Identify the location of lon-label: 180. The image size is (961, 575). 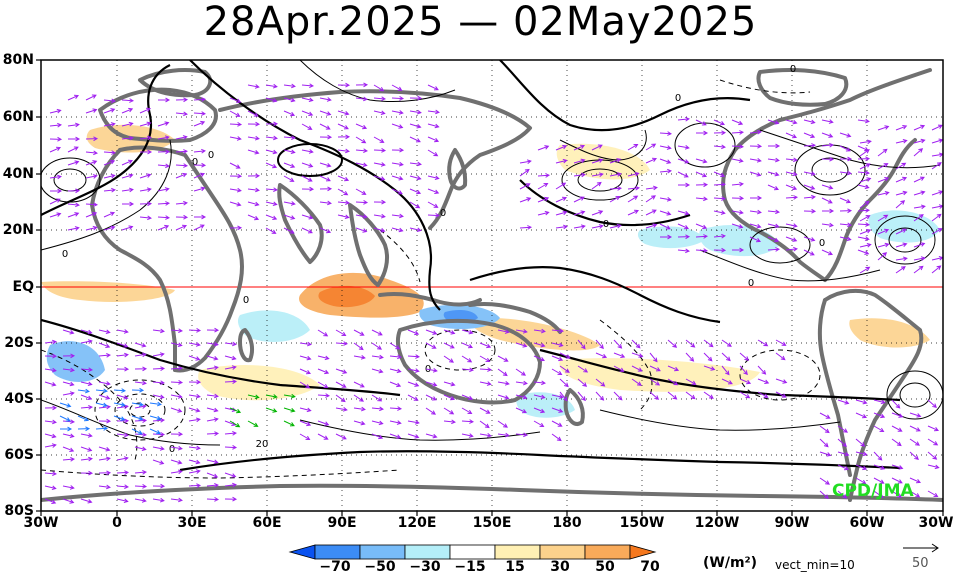
(567, 523).